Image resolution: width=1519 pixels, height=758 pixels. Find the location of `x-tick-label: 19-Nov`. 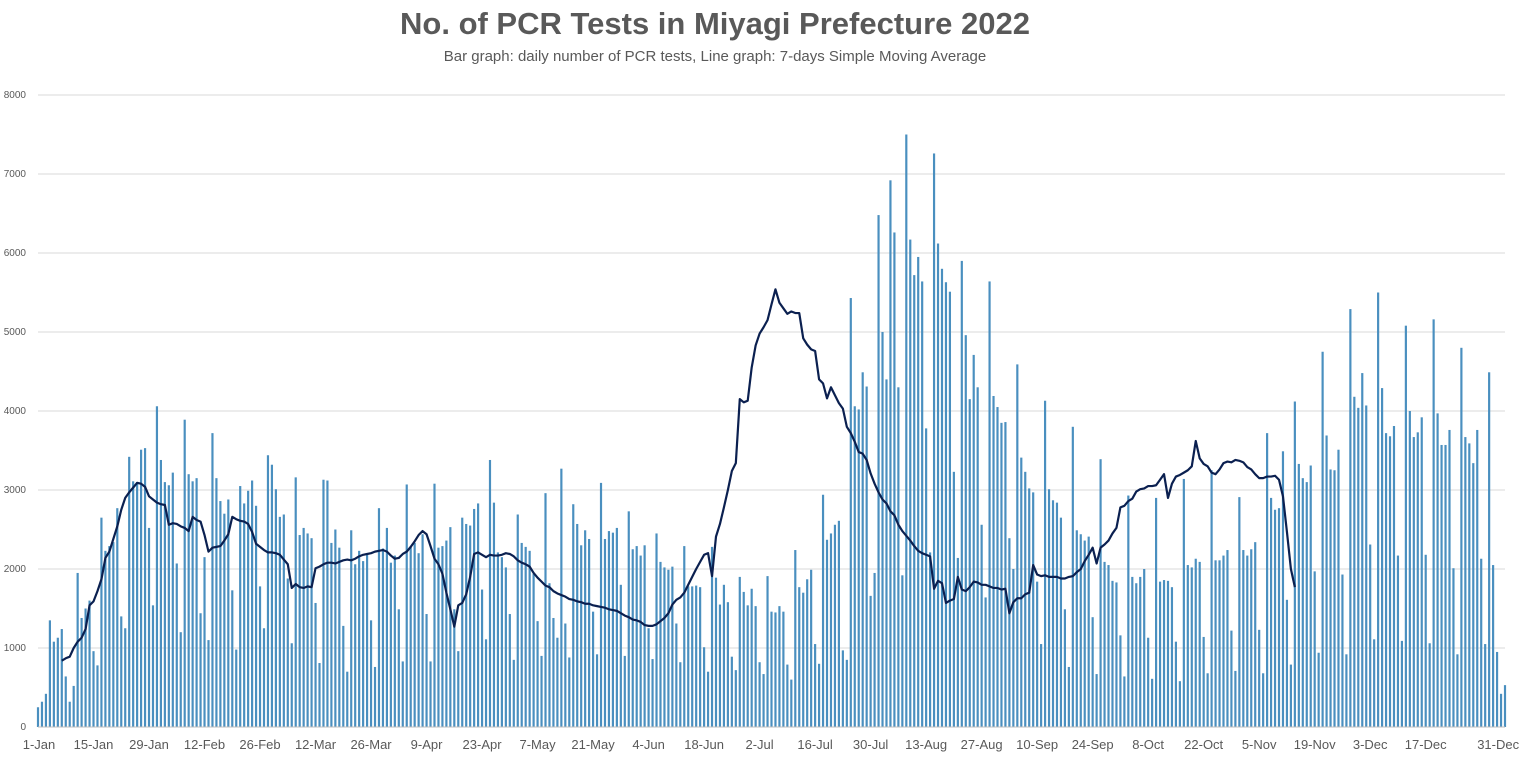

x-tick-label: 19-Nov is located at coordinates (1315, 744).